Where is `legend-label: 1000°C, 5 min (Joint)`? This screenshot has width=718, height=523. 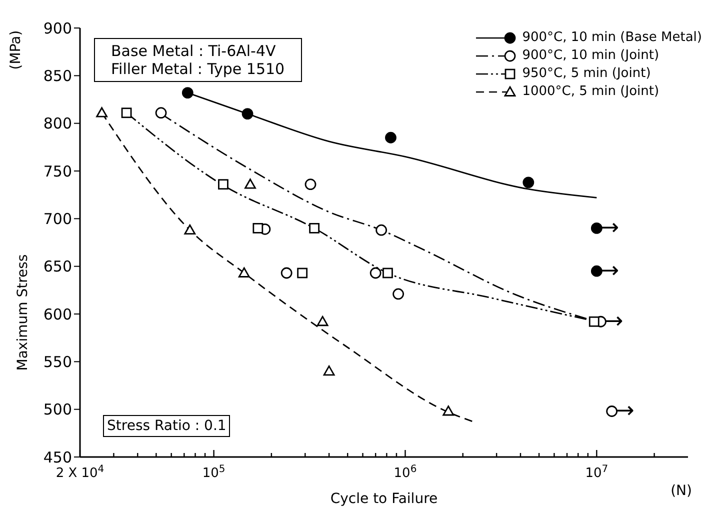
legend-label: 1000°C, 5 min (Joint) is located at coordinates (591, 91).